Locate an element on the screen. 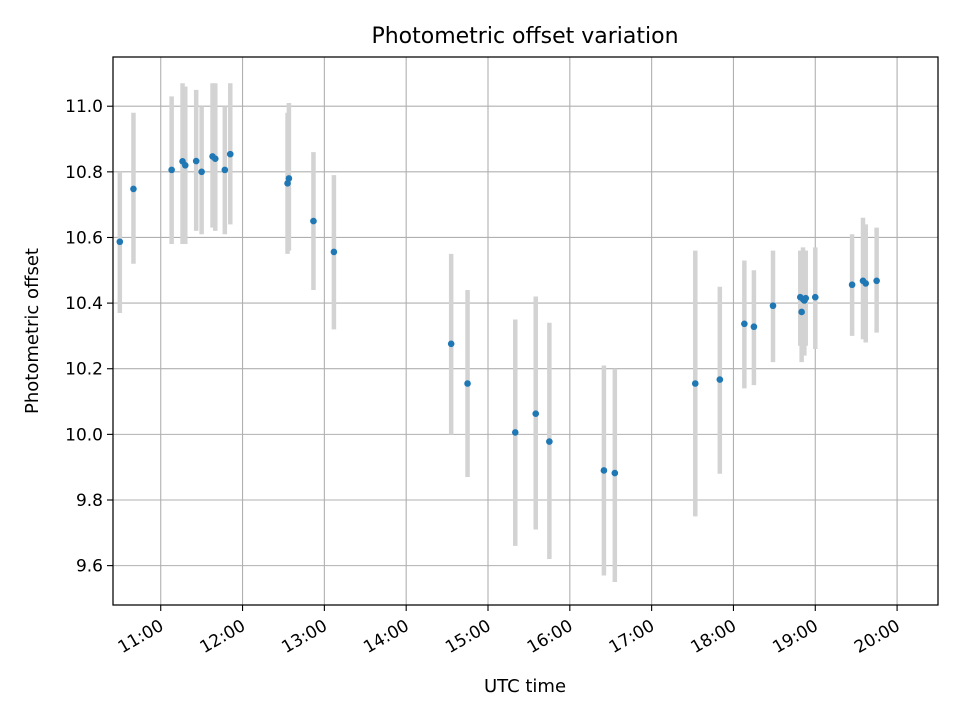  y-tick-label: 10.2 is located at coordinates (84, 370).